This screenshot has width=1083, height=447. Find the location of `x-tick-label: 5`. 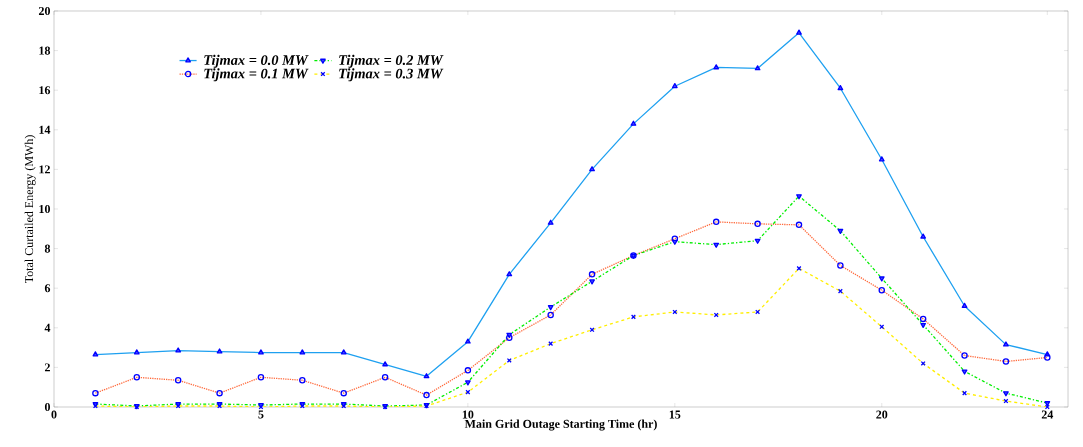

x-tick-label: 5 is located at coordinates (261, 414).